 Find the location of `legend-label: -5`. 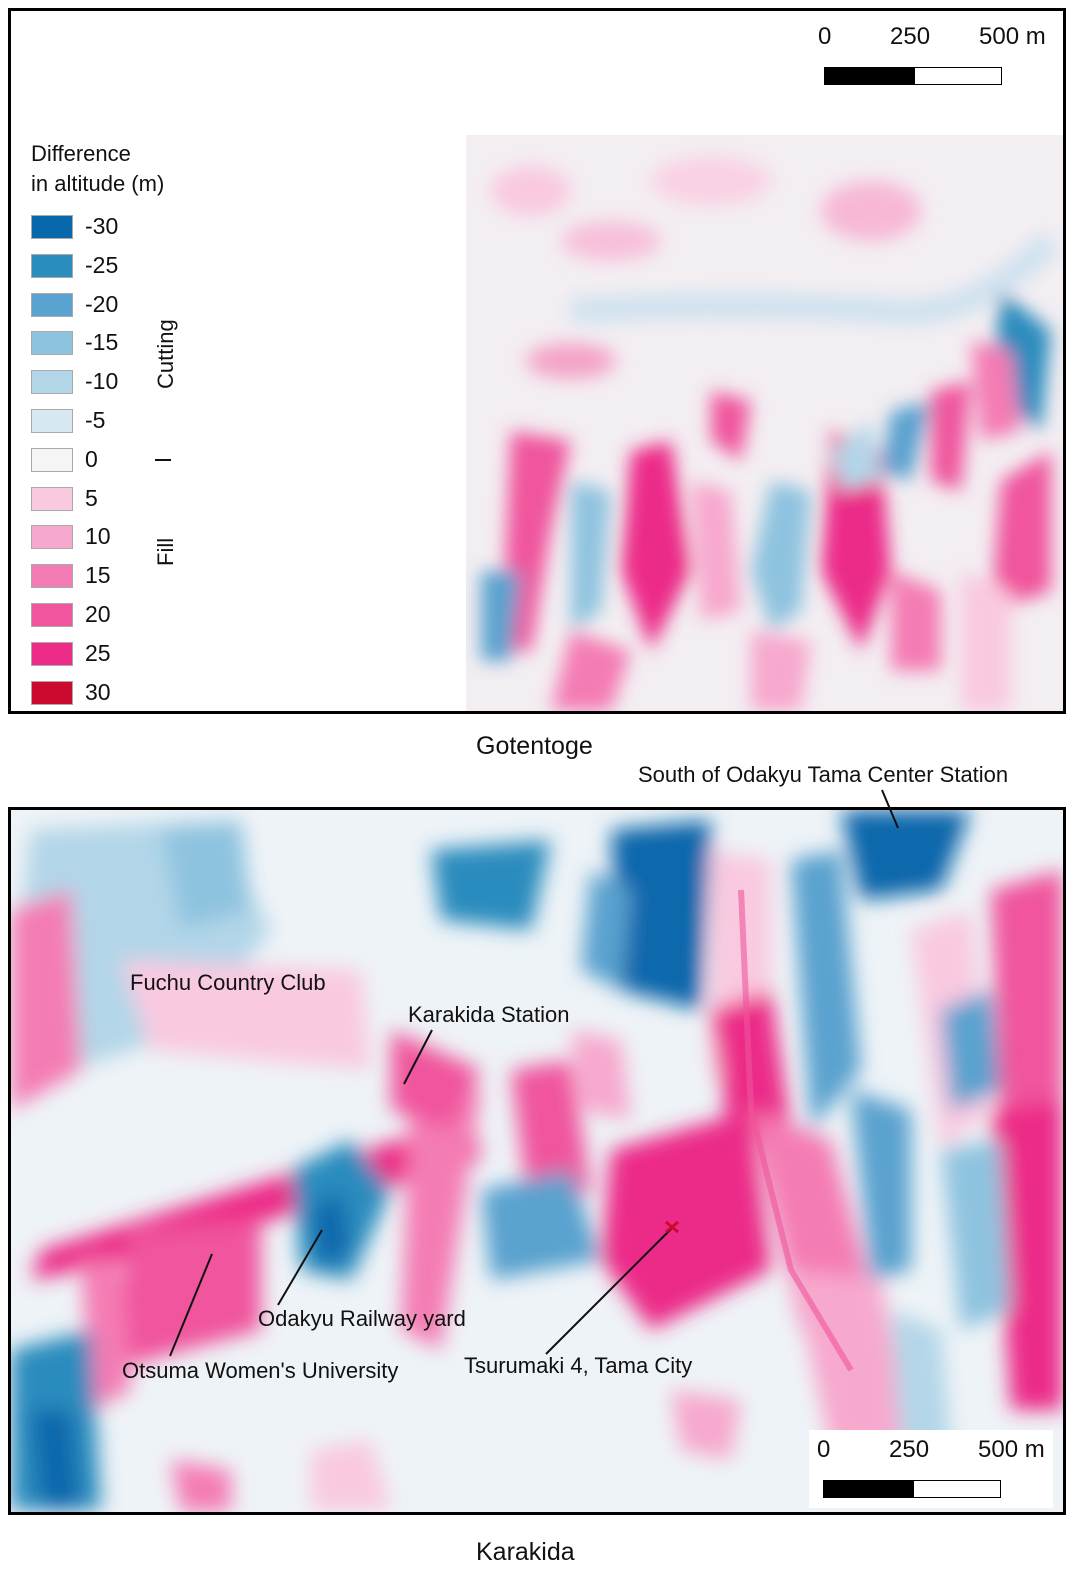

legend-label: -5 is located at coordinates (95, 420).